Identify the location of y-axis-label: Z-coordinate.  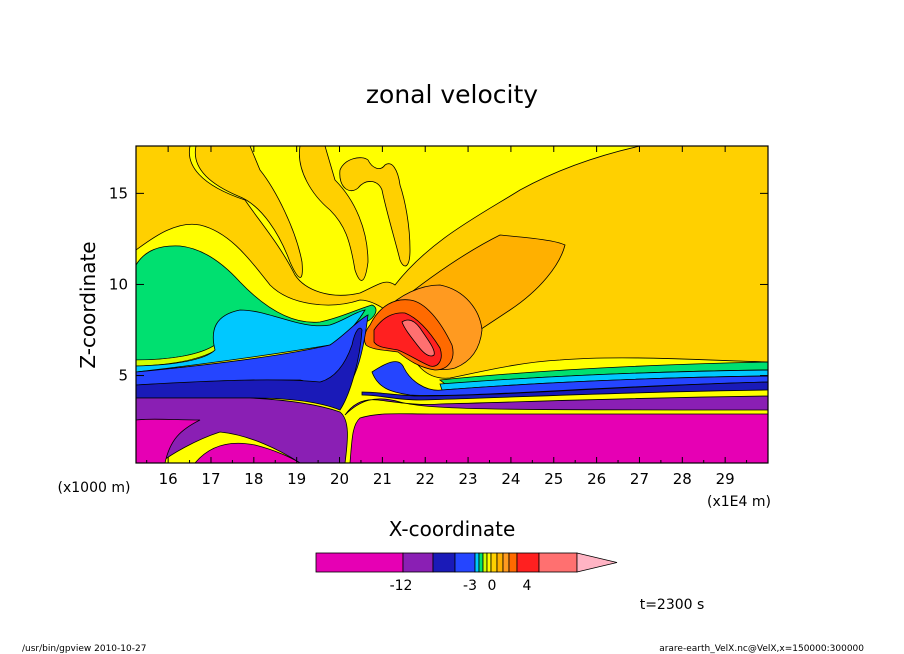
(88, 304).